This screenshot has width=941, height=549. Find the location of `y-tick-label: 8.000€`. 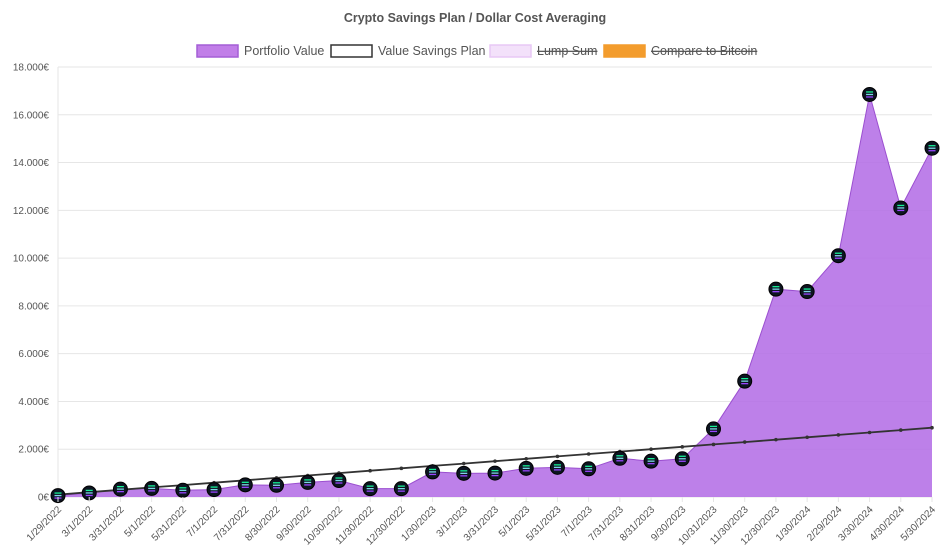

y-tick-label: 8.000€ is located at coordinates (33, 306).